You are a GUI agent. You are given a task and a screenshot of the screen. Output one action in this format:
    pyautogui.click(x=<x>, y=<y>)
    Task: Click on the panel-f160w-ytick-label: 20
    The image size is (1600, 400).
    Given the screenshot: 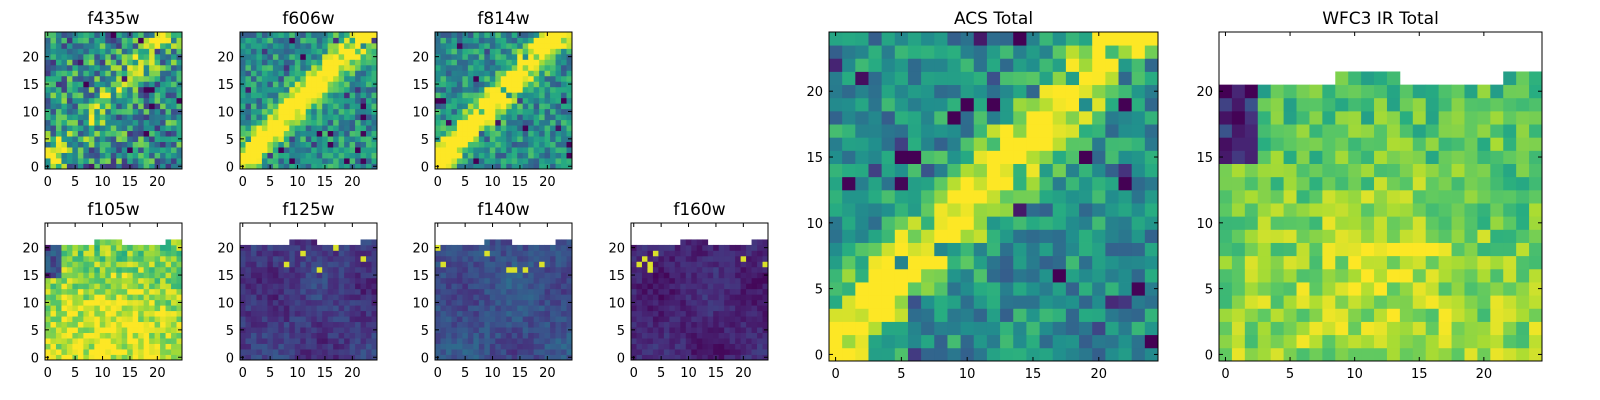 What is the action you would take?
    pyautogui.click(x=616, y=249)
    